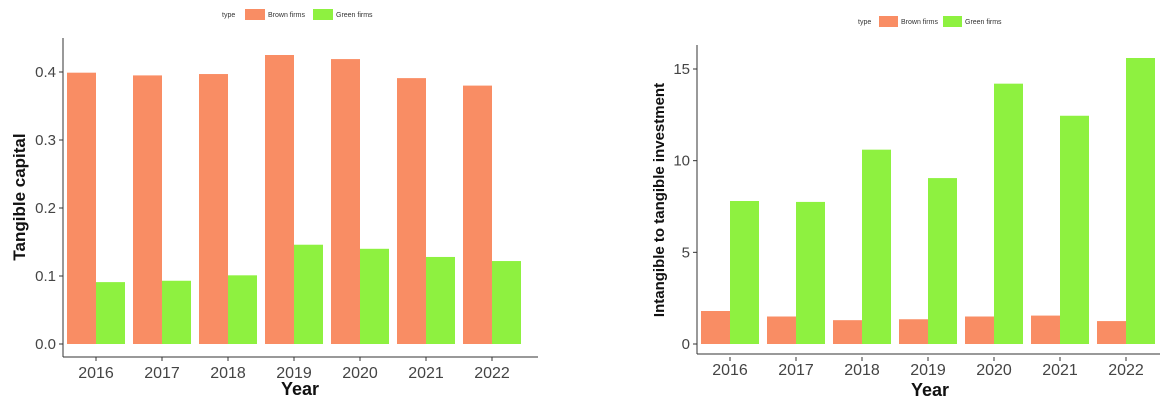 This screenshot has height=401, width=1161. What do you see at coordinates (45, 276) in the screenshot?
I see `y-tick-label: 0.1` at bounding box center [45, 276].